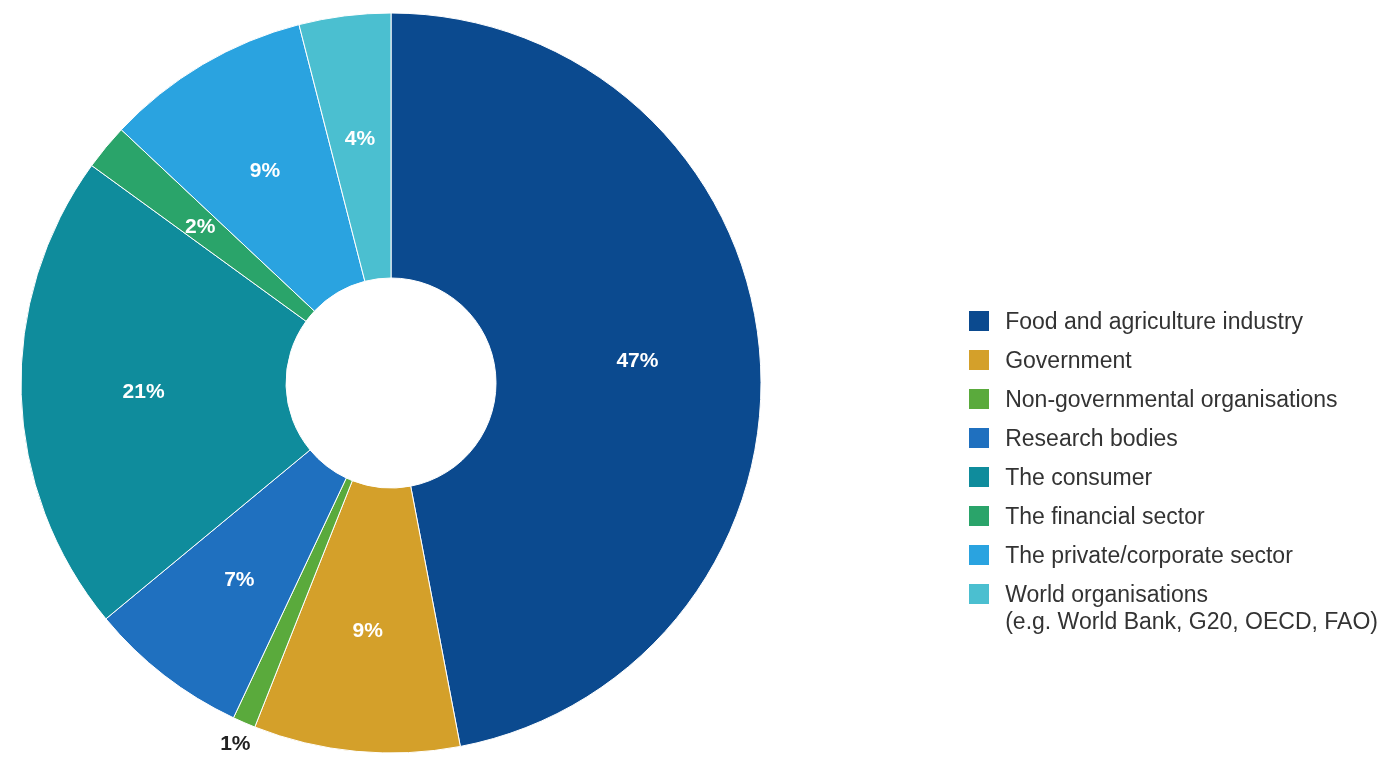 The height and width of the screenshot is (765, 1398). Describe the element at coordinates (1068, 360) in the screenshot. I see `legend-label: Government` at that location.